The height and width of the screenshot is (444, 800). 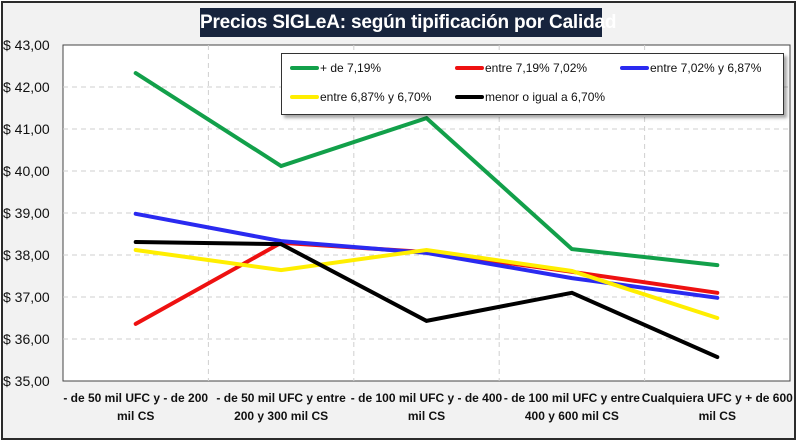 What do you see at coordinates (351, 68) in the screenshot?
I see `legend-label: + de 7,19%` at bounding box center [351, 68].